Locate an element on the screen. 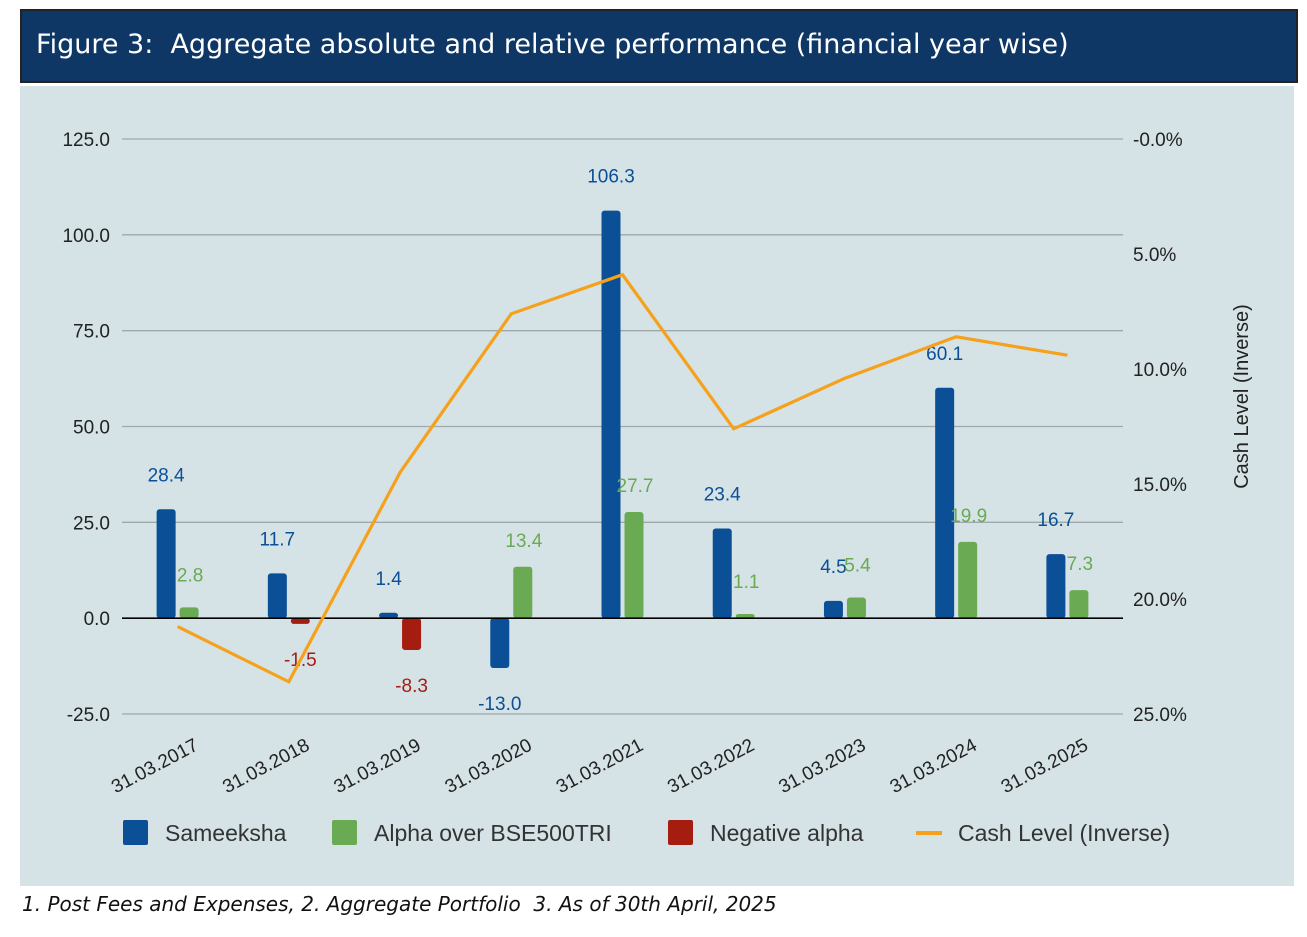 The image size is (1307, 937). y-tick-label-right: -0.0% is located at coordinates (1158, 140).